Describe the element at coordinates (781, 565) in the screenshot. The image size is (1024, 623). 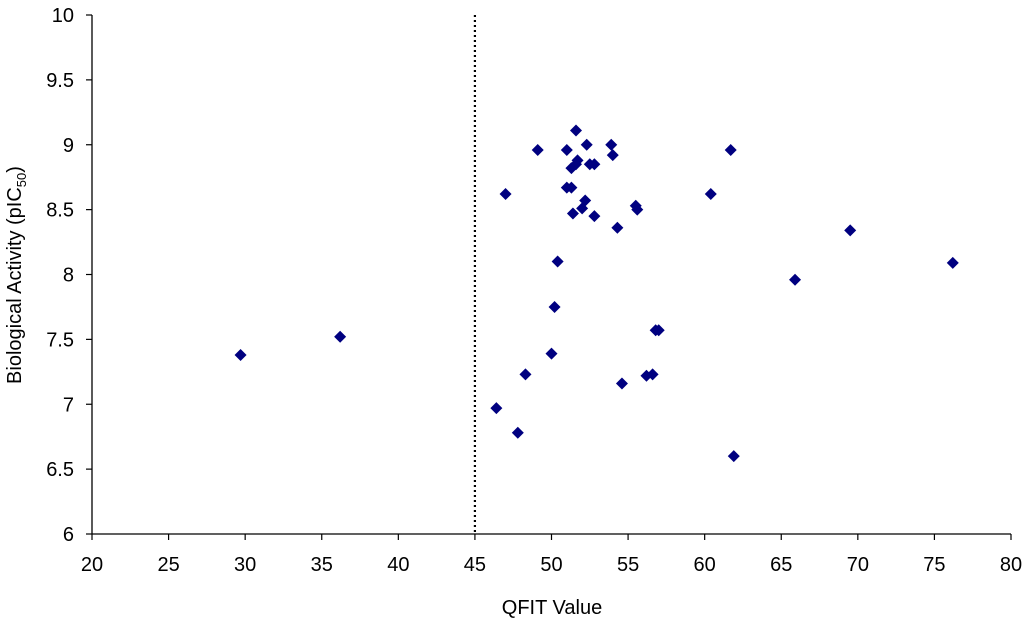
I see `x-tick-label: 65` at that location.